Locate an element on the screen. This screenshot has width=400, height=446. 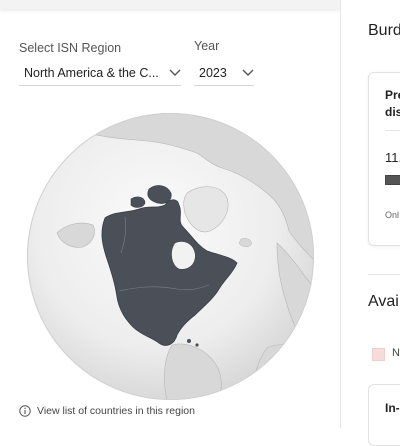
year-select-label: Year is located at coordinates (207, 46).